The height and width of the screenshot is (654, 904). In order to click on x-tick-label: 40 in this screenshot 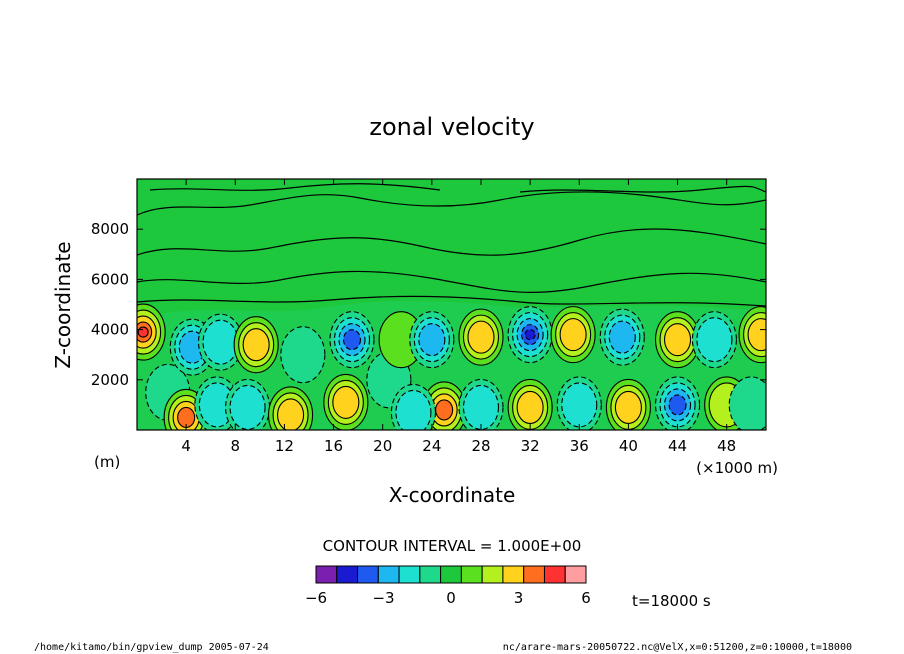, I will do `click(628, 446)`.